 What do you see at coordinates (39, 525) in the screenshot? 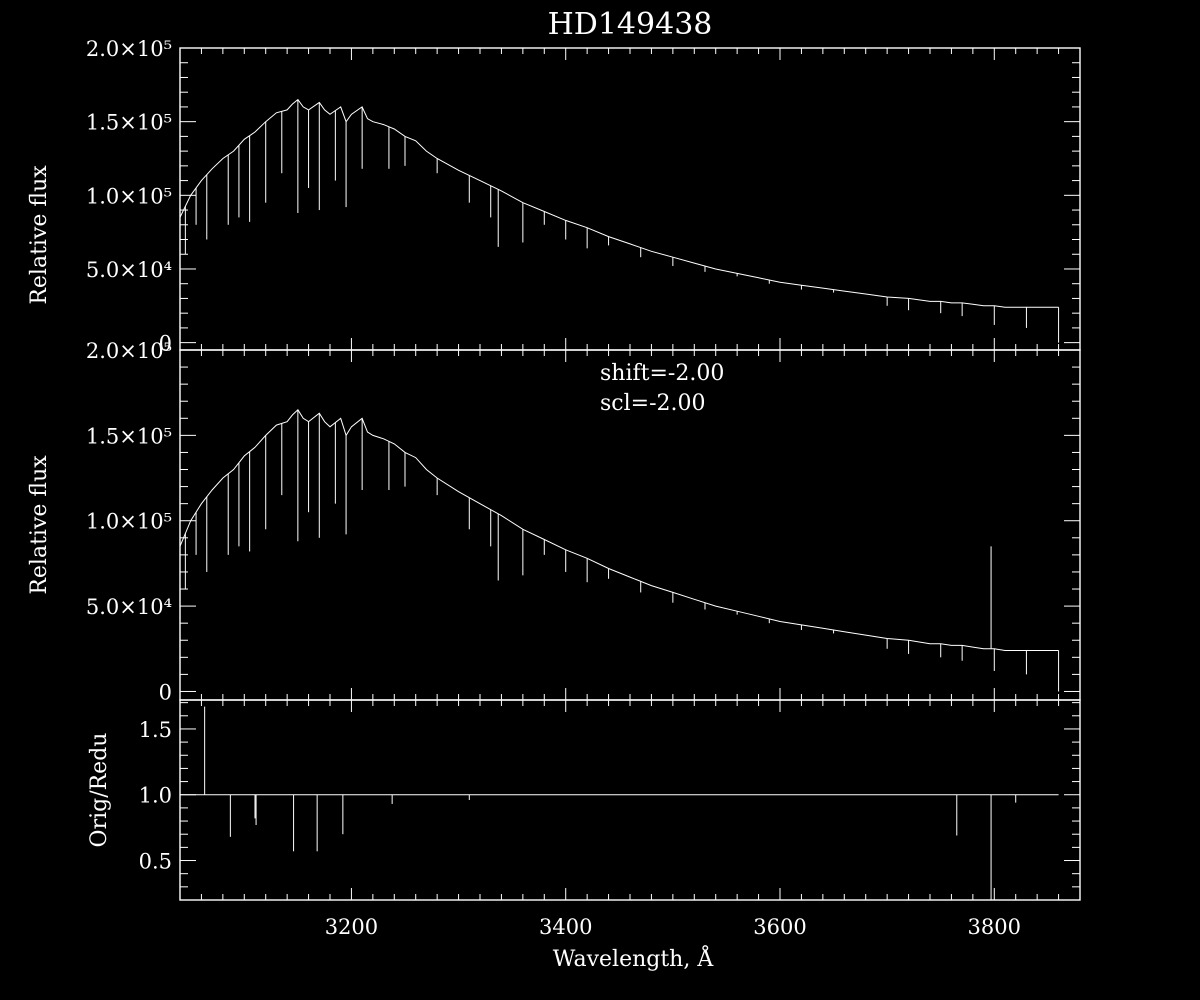
I see `middle-panel-y-axis-label: Relative flux` at bounding box center [39, 525].